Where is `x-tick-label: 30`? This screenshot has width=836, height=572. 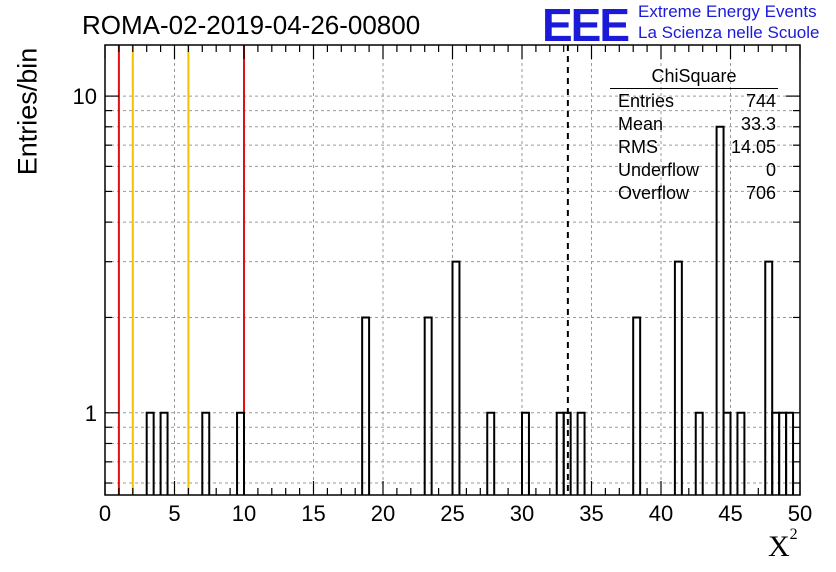 x-tick-label: 30 is located at coordinates (522, 513).